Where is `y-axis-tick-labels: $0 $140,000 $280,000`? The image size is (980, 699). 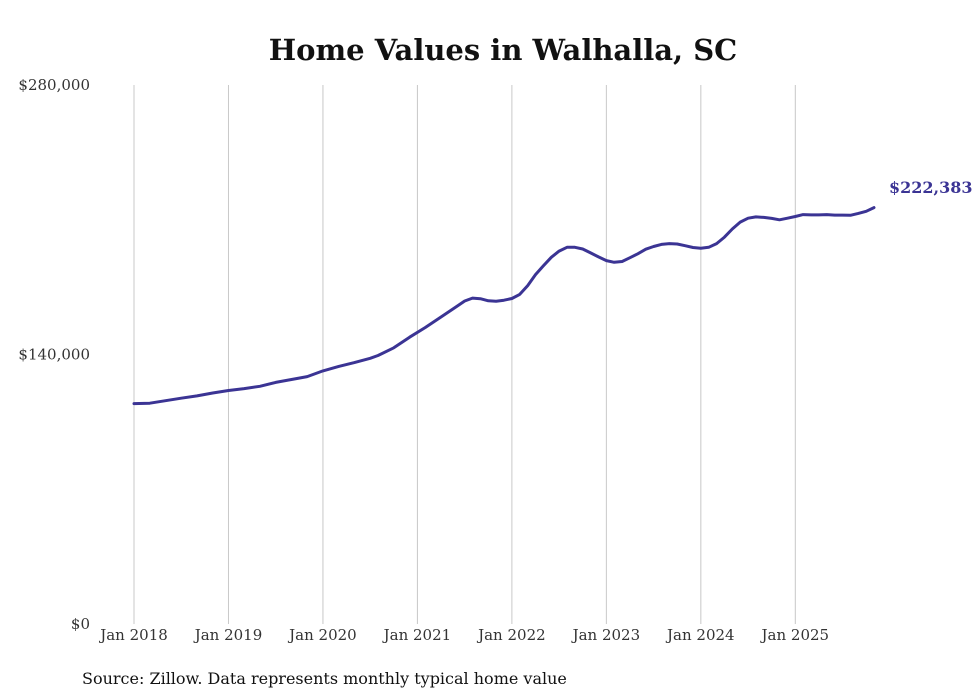
y-axis-tick-labels: $0 $140,000 $280,000 is located at coordinates (54, 354).